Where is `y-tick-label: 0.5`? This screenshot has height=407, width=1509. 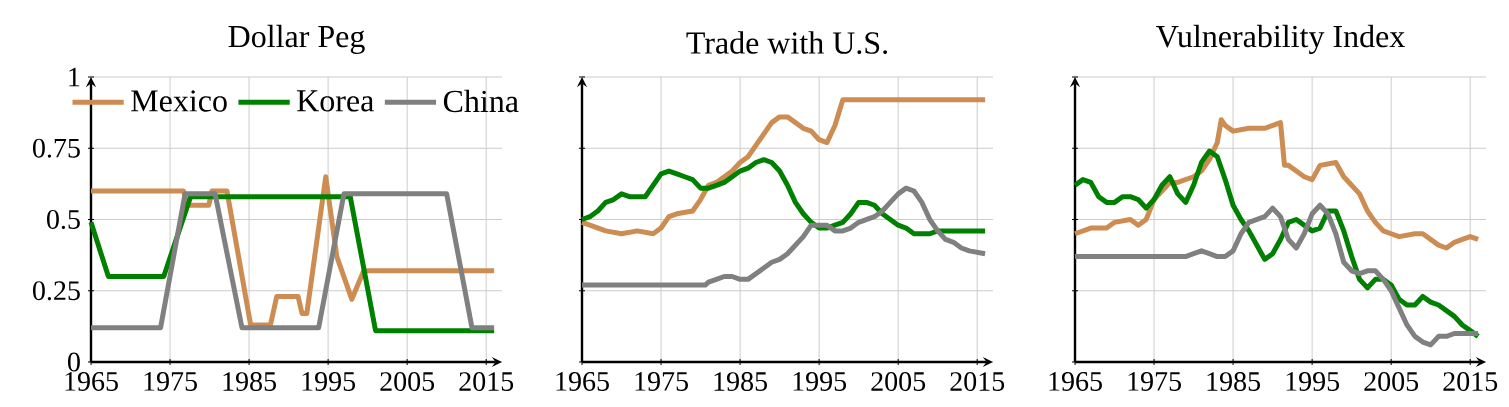 y-tick-label: 0.5 is located at coordinates (63, 219).